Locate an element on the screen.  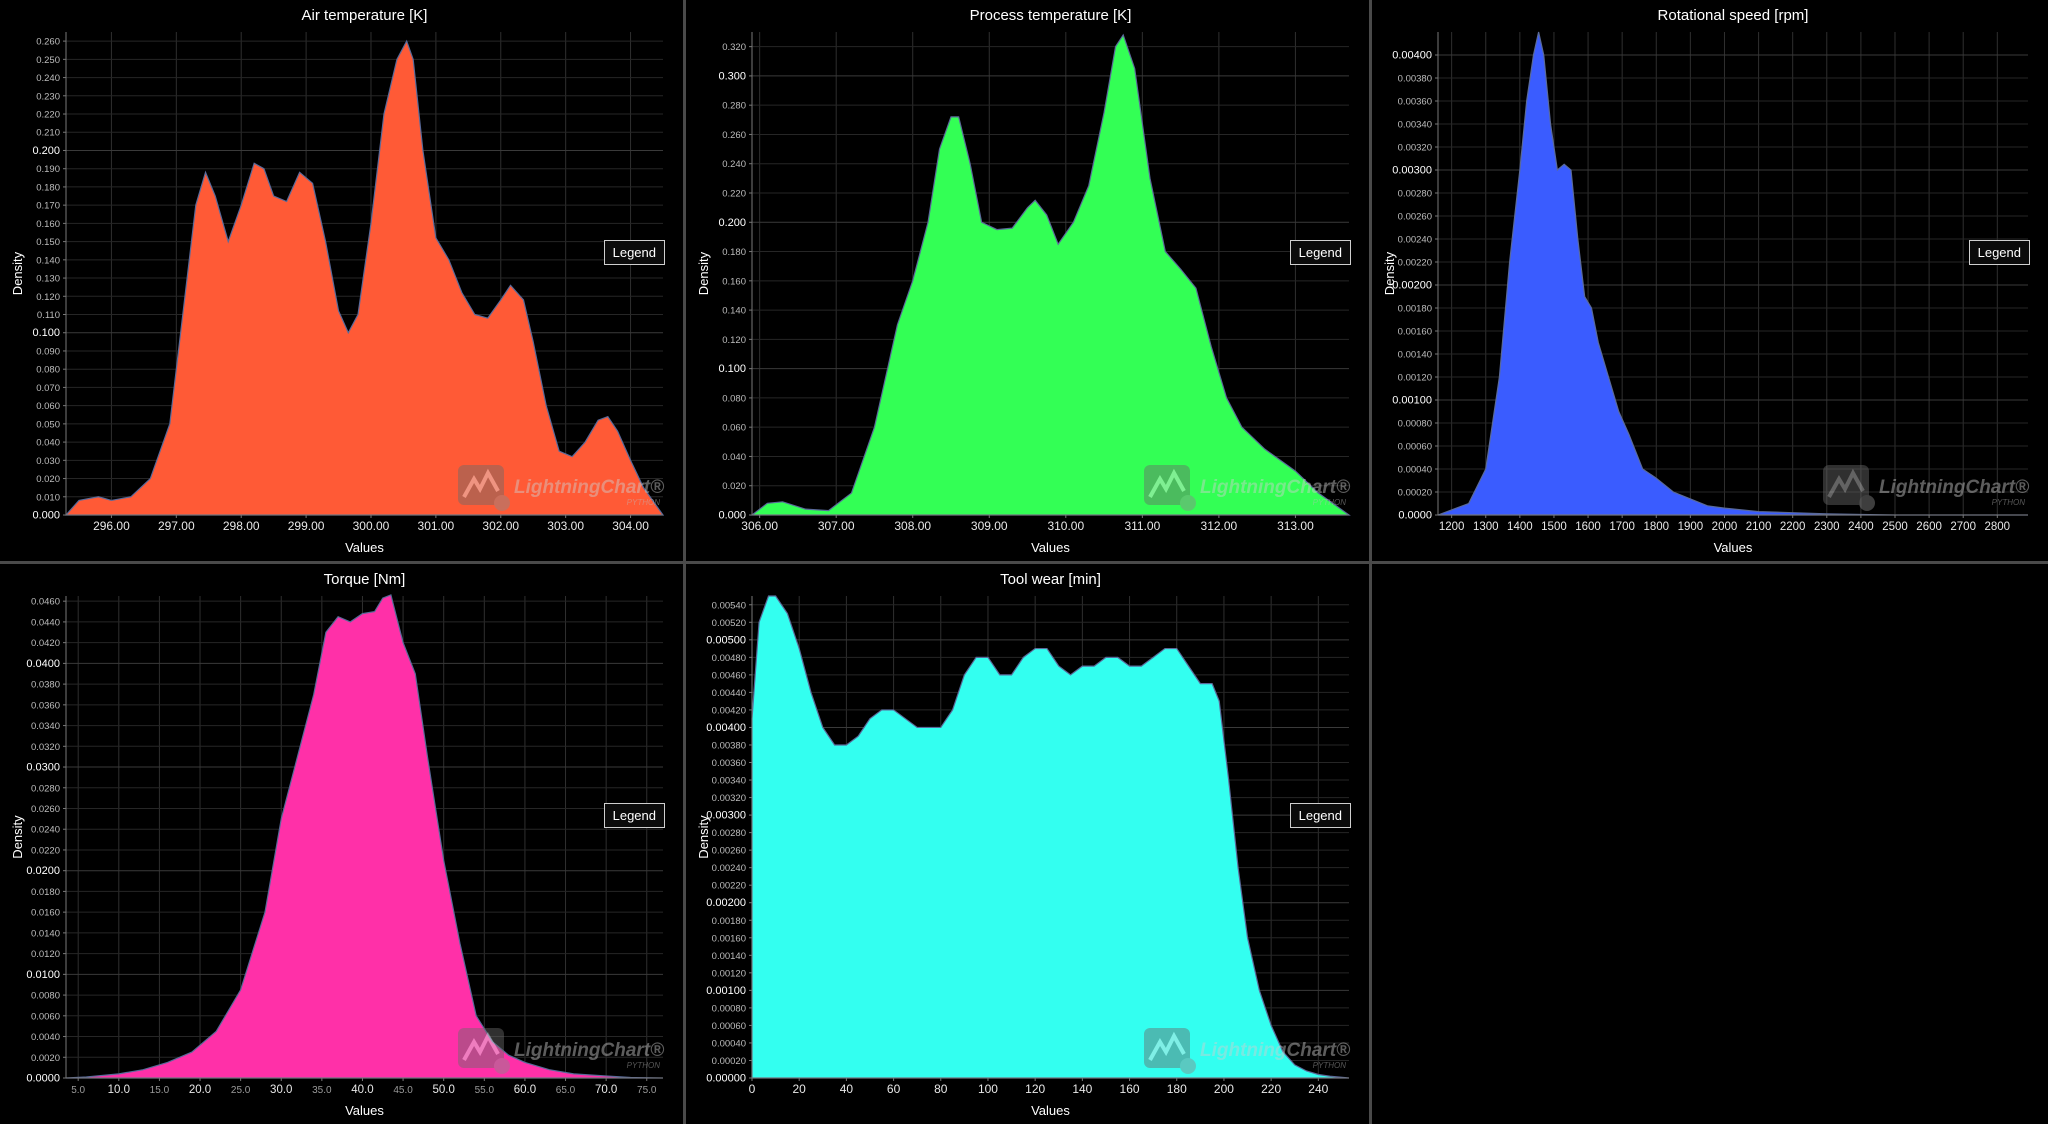
x-tick-label: 1400 is located at coordinates (1520, 527).